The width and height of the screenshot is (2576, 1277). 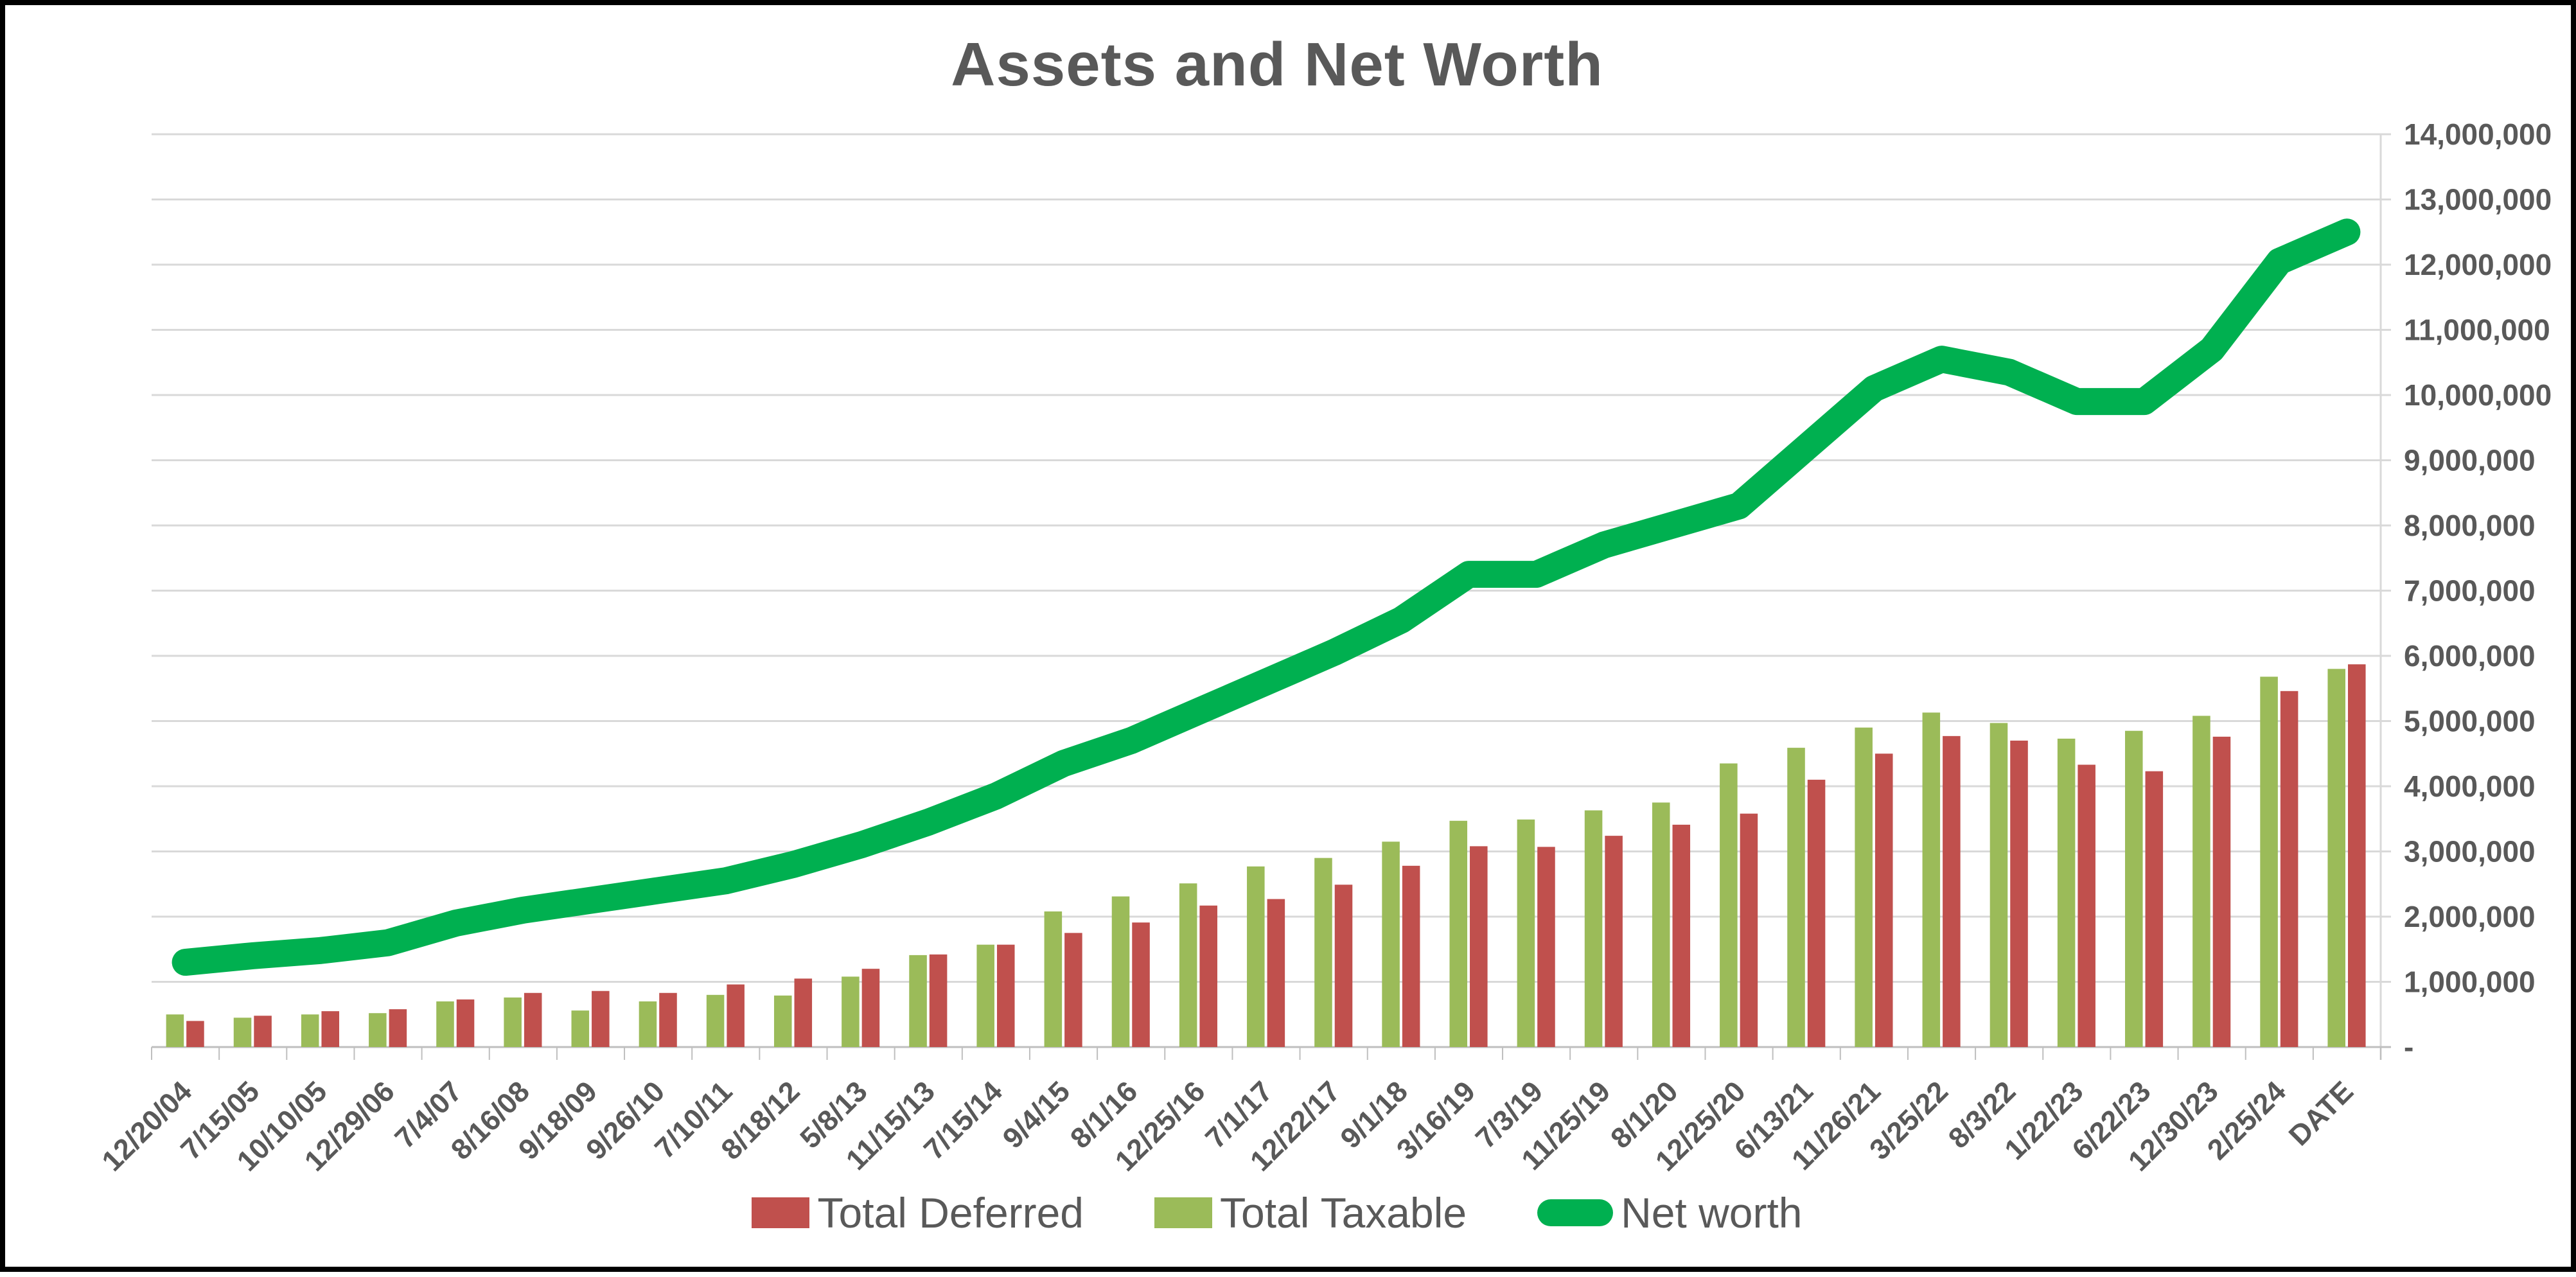 I want to click on y-axis-label: 6,000,000, so click(x=2470, y=656).